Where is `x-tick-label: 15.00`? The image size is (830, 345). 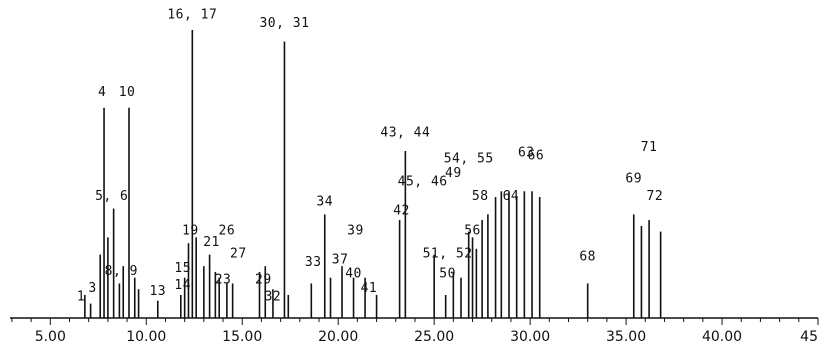
x-tick-label: 15.00 is located at coordinates (242, 337).